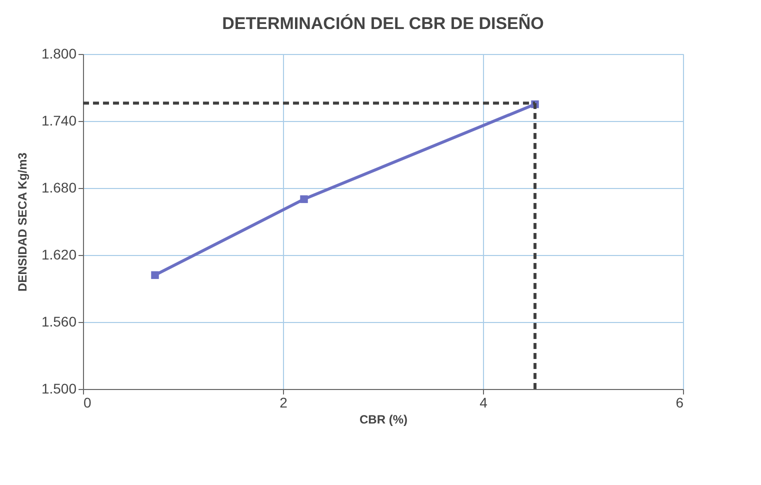 The image size is (761, 485). What do you see at coordinates (284, 402) in the screenshot?
I see `x-tick-label: 2` at bounding box center [284, 402].